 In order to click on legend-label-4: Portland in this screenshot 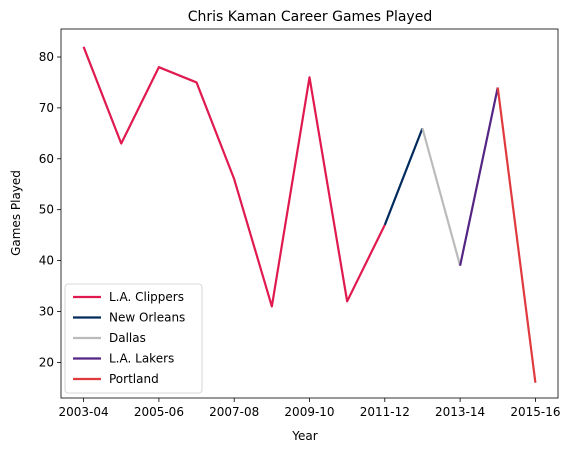, I will do `click(134, 379)`.